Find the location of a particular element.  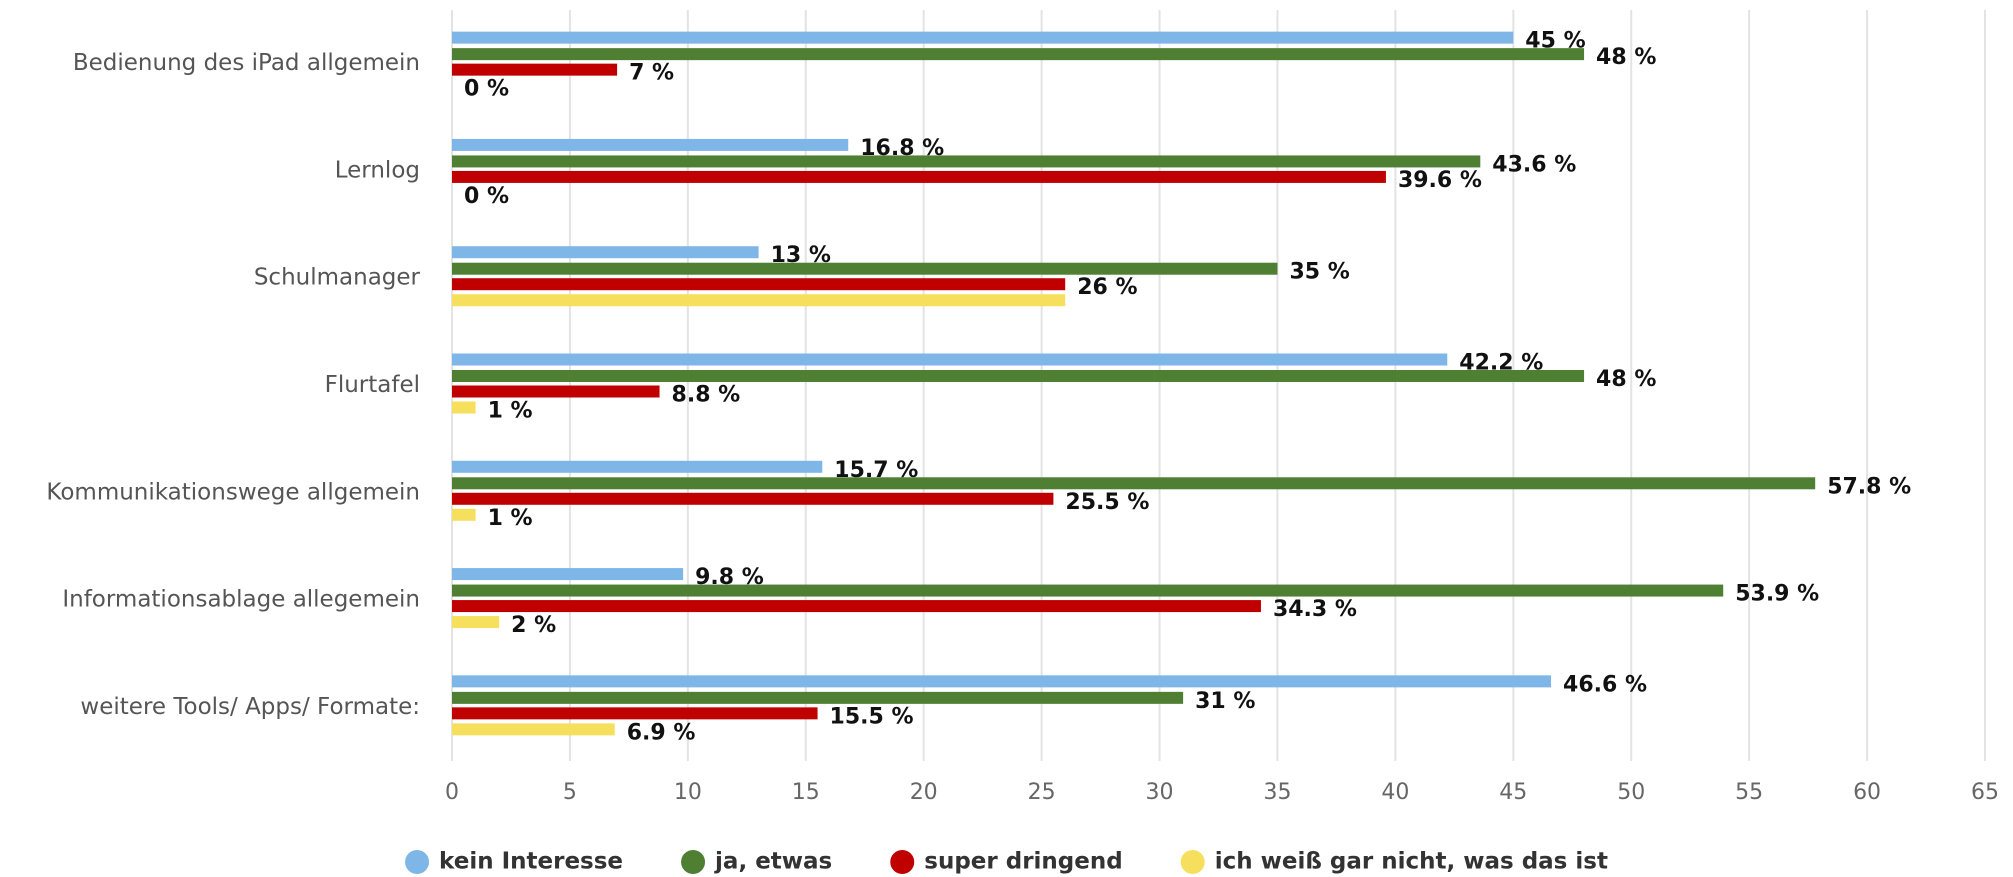

value-label: 2 % is located at coordinates (533, 625).